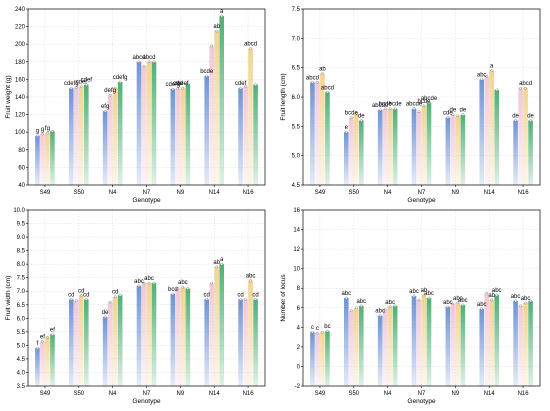  Describe the element at coordinates (20, 98) in the screenshot. I see `y-tick-label: 140` at that location.